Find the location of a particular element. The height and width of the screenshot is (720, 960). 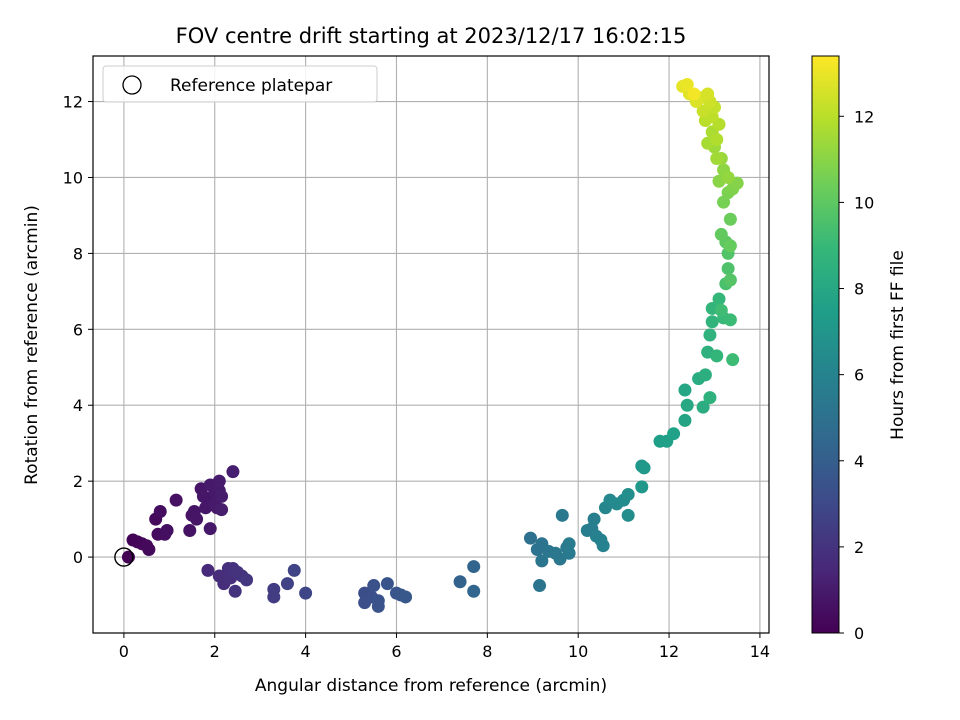

legend-marker-reference is located at coordinates (132, 85).